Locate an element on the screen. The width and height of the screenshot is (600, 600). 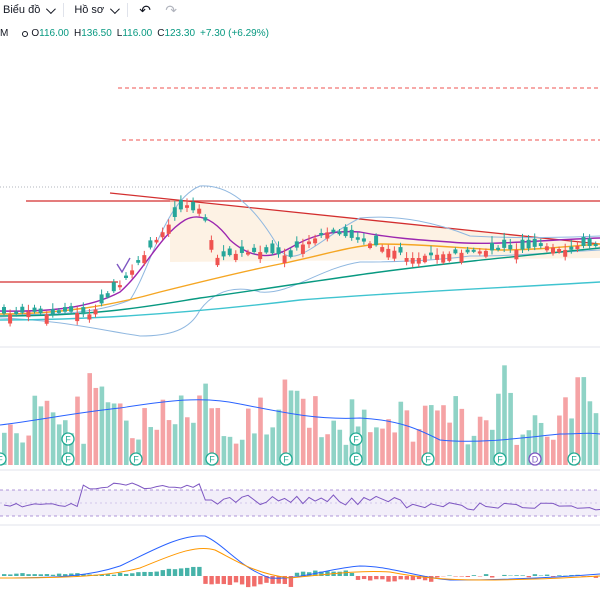
chart-menu-button: Biểu đồ is located at coordinates (29, 10).